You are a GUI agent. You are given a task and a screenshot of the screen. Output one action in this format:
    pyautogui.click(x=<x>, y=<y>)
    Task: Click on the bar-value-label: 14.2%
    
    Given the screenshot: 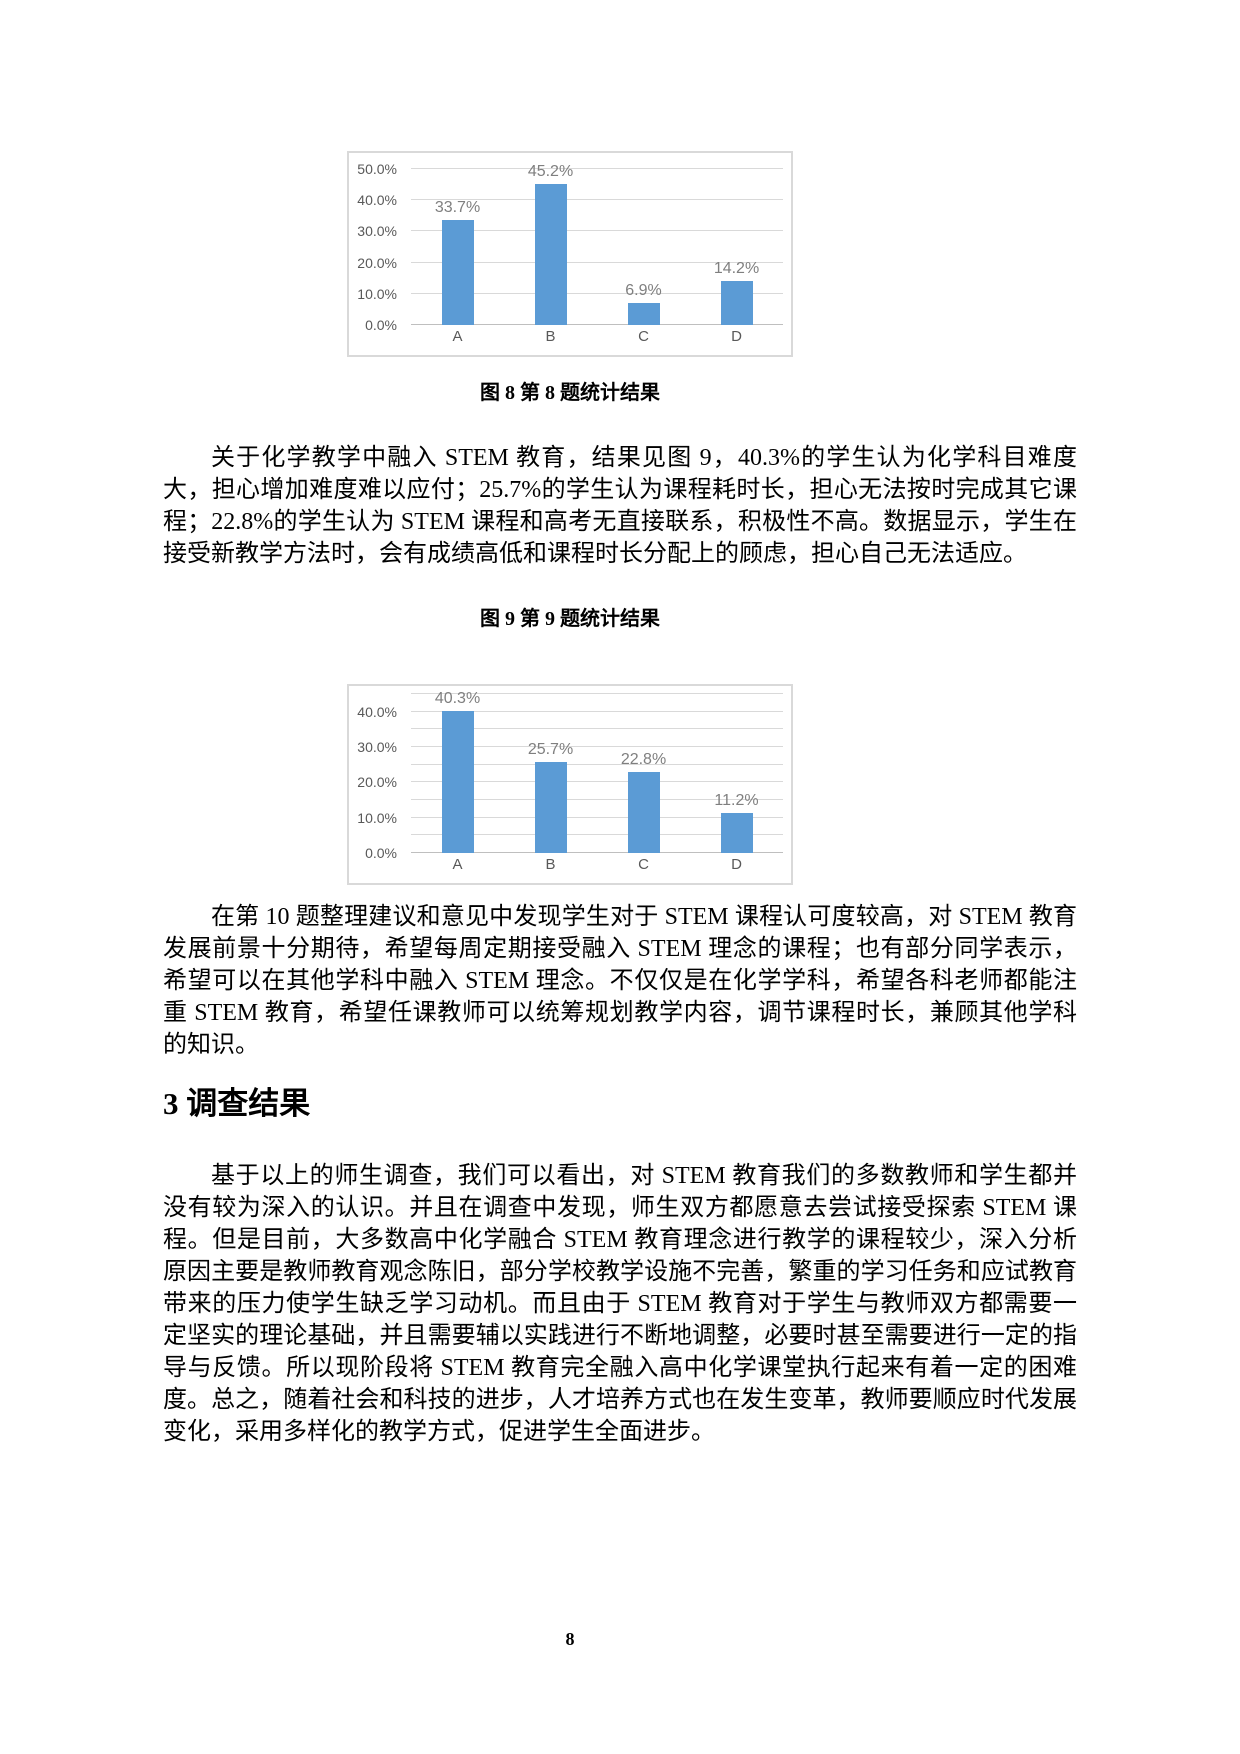 What is the action you would take?
    pyautogui.click(x=736, y=268)
    